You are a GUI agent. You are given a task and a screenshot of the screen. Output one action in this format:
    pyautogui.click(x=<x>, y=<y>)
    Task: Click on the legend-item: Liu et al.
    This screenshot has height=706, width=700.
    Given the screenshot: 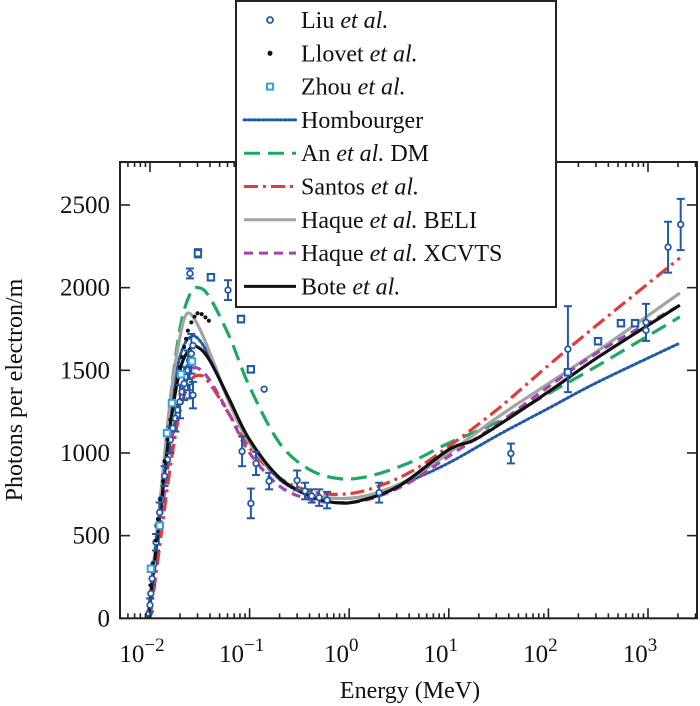 What is the action you would take?
    pyautogui.click(x=327, y=21)
    